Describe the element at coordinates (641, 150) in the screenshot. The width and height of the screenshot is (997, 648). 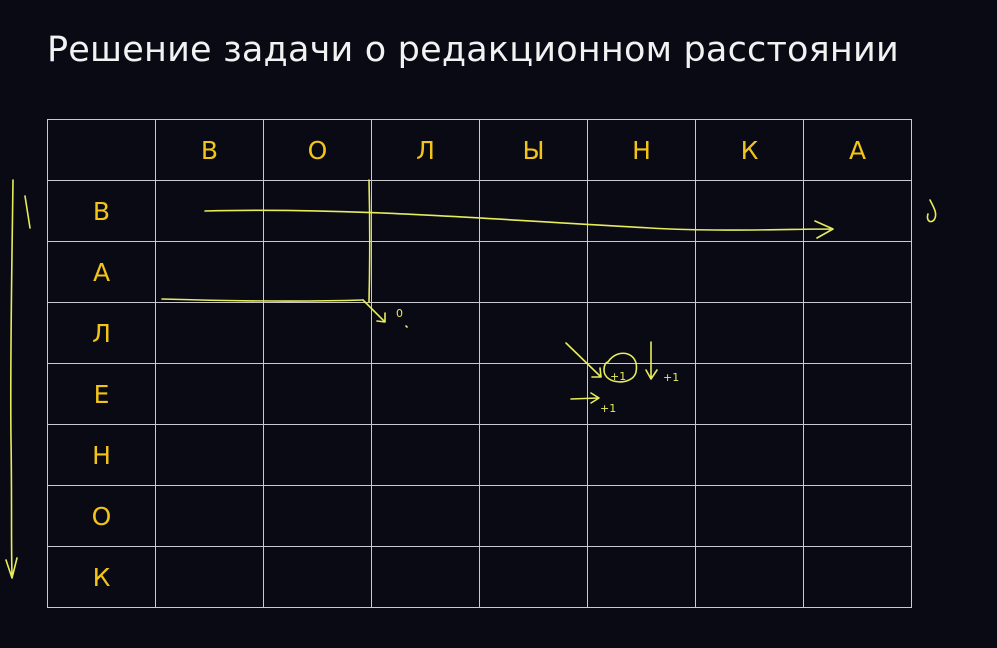
I see `column-header: Н` at that location.